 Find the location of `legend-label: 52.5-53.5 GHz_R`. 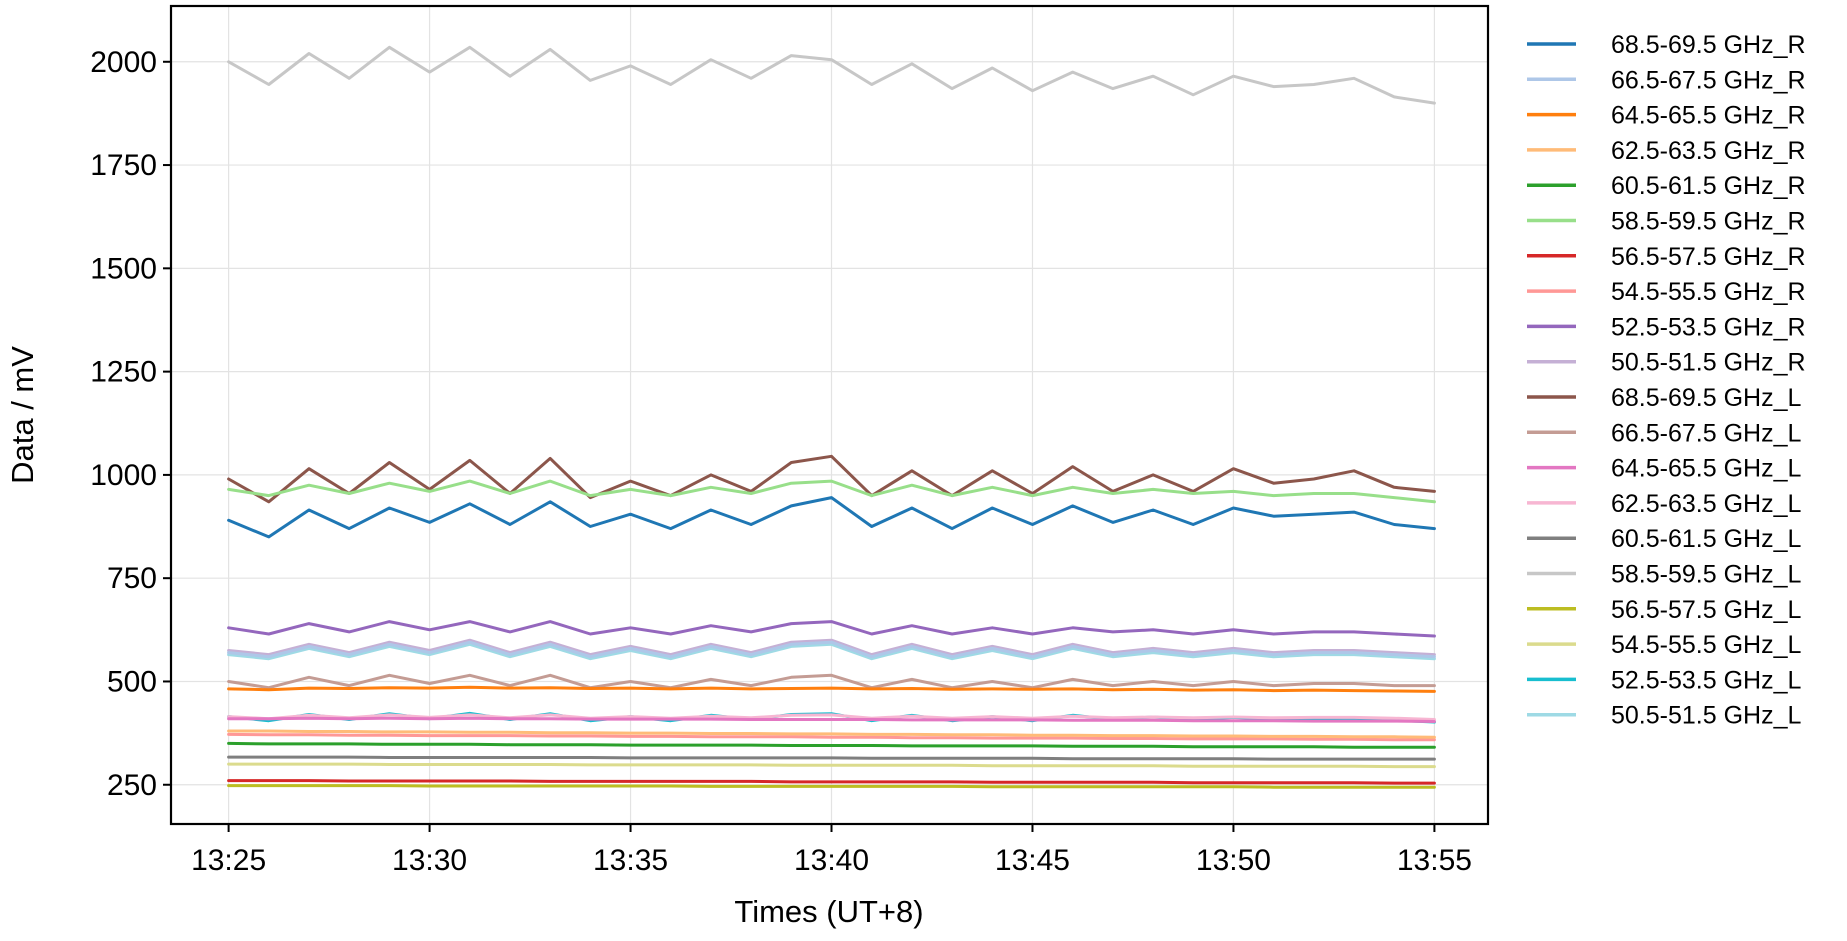

legend-label: 52.5-53.5 GHz_R is located at coordinates (1708, 327).